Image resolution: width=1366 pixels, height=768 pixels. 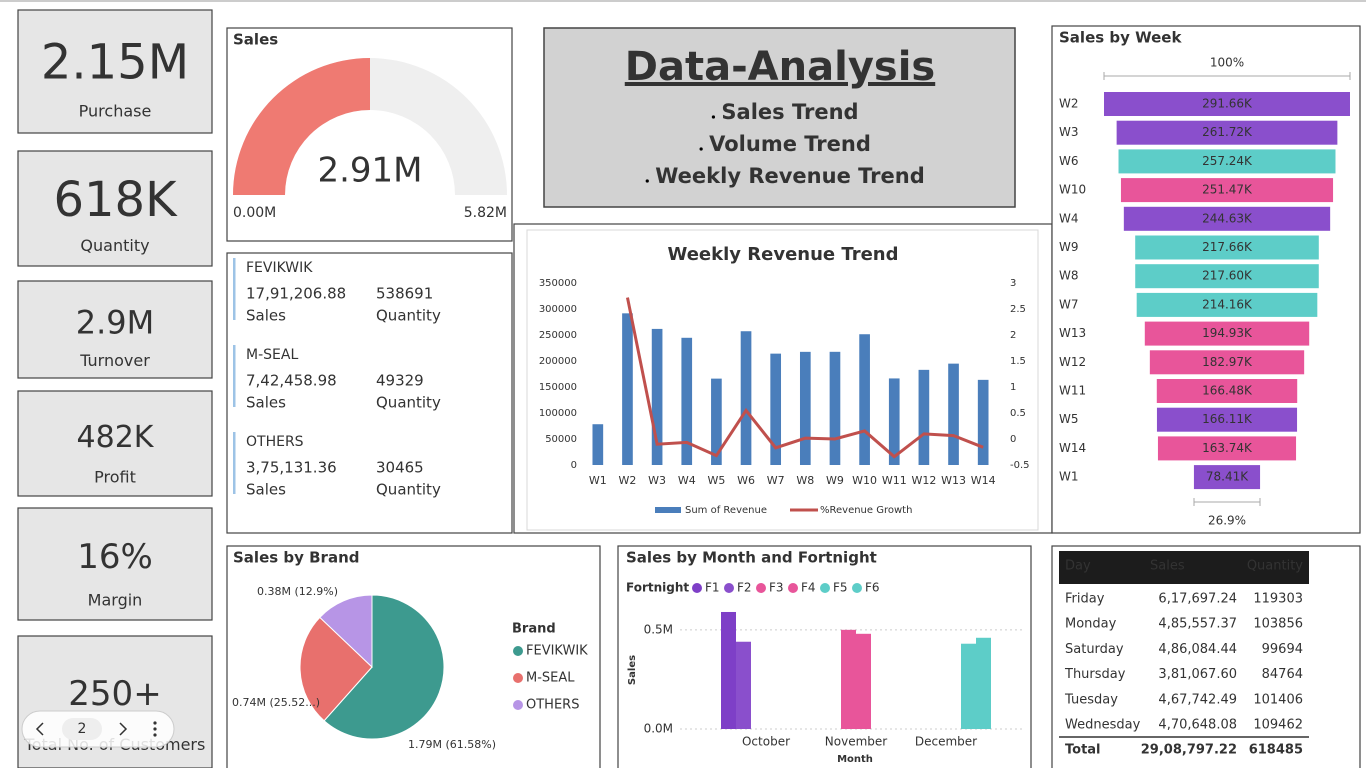 What do you see at coordinates (1282, 674) in the screenshot?
I see `table-cell: 84764` at bounding box center [1282, 674].